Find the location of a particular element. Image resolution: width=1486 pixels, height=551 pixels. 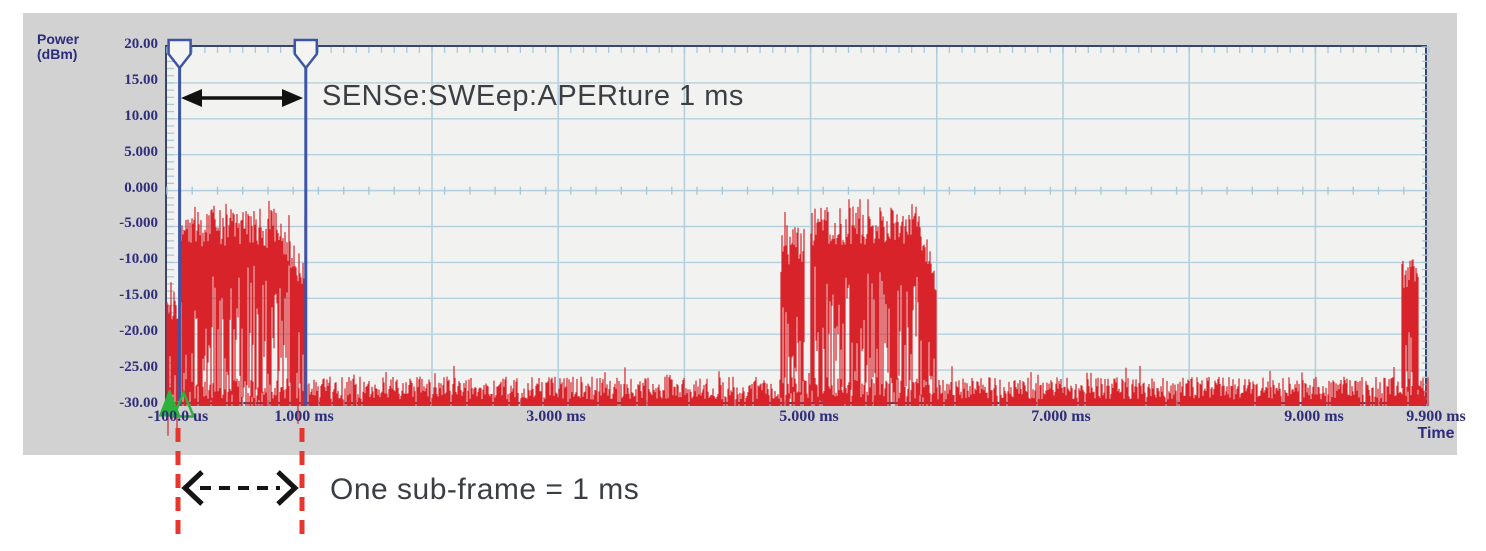

aperture-arrow is located at coordinates (242, 98).